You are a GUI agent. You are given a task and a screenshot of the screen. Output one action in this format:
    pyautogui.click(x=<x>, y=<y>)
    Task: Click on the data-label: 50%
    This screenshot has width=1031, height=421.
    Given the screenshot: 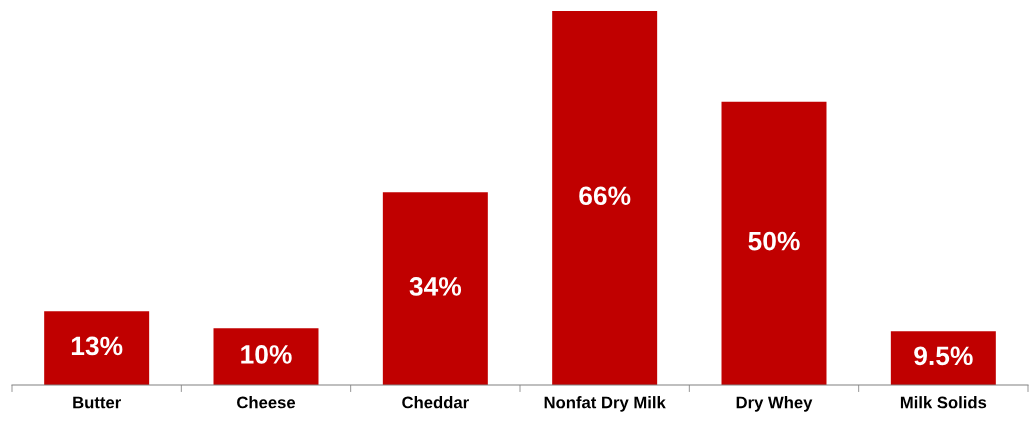 What is the action you would take?
    pyautogui.click(x=774, y=241)
    